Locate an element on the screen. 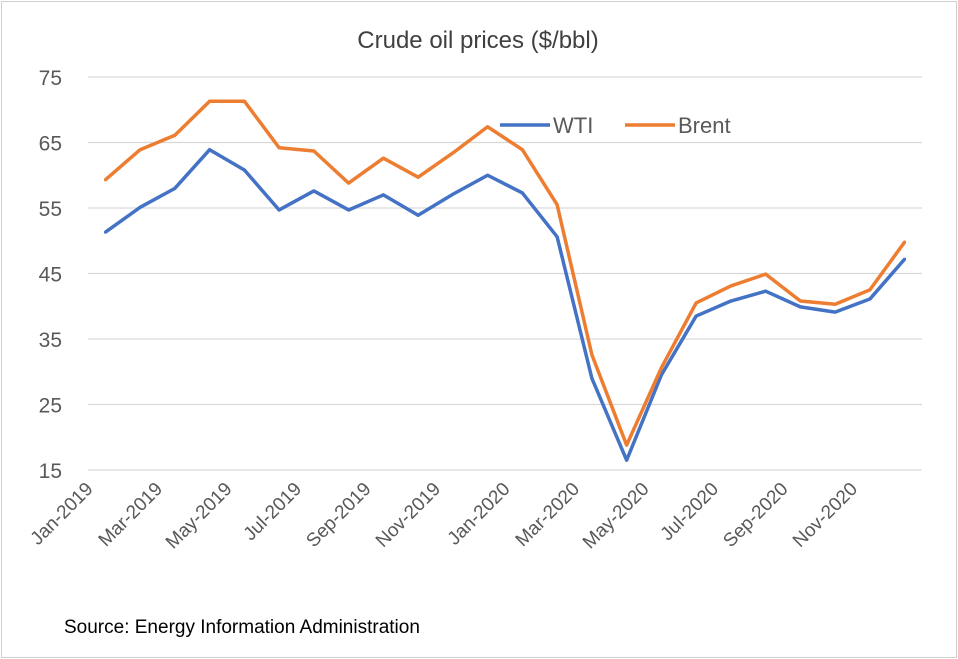 This screenshot has height=659, width=958. x-tick-label: Jul-2019 is located at coordinates (273, 512).